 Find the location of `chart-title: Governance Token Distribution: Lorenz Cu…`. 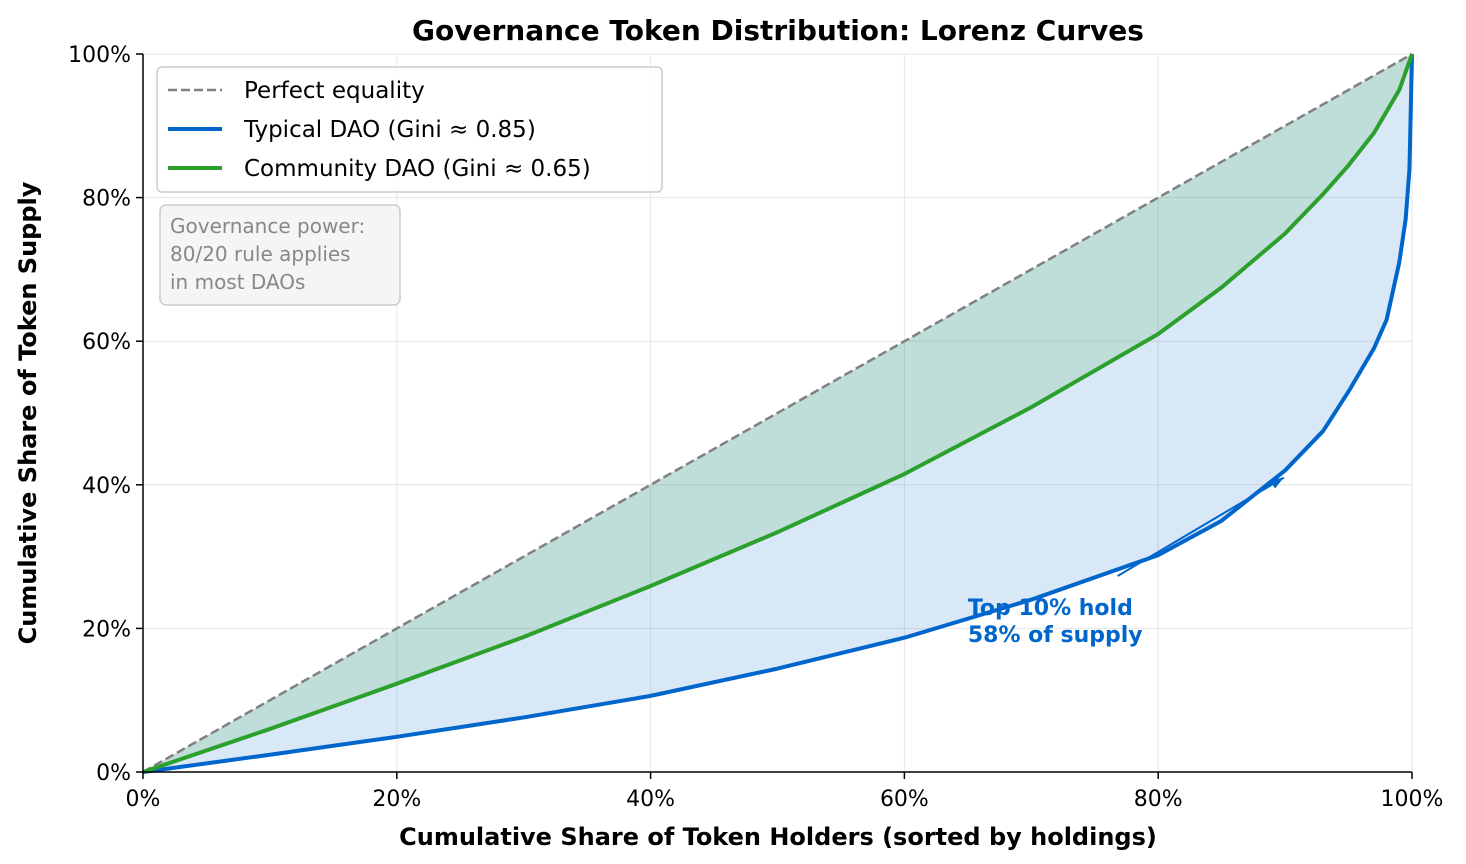

chart-title: Governance Token Distribution: Lorenz Cu… is located at coordinates (778, 30).